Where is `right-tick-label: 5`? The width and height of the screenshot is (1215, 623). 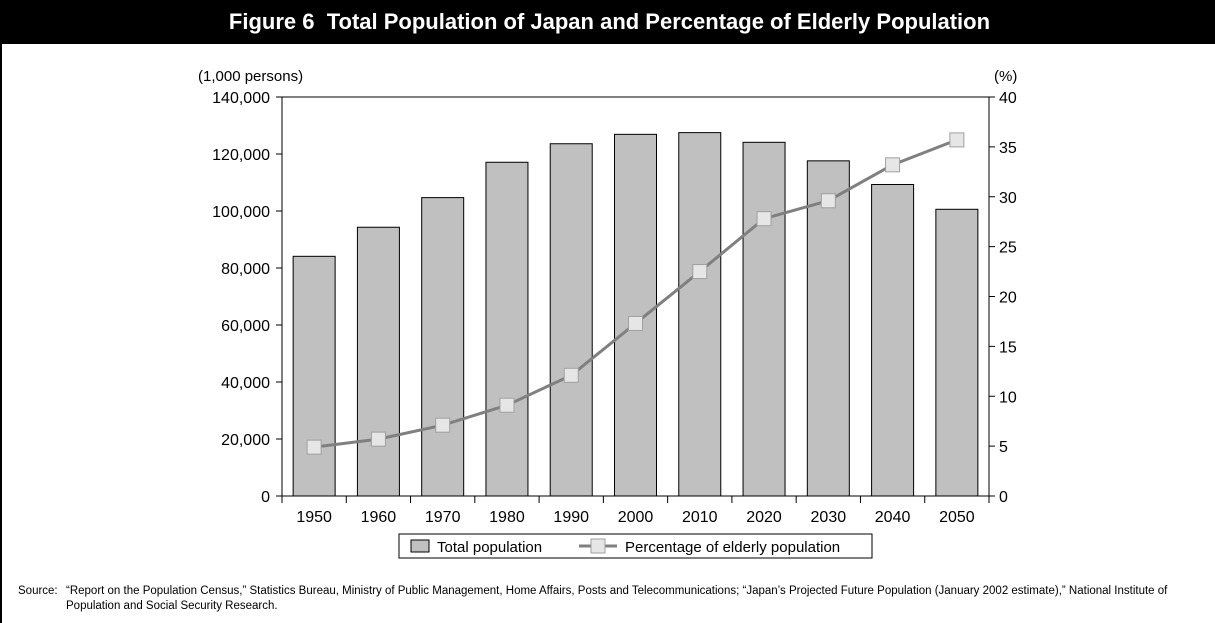 right-tick-label: 5 is located at coordinates (1003, 447).